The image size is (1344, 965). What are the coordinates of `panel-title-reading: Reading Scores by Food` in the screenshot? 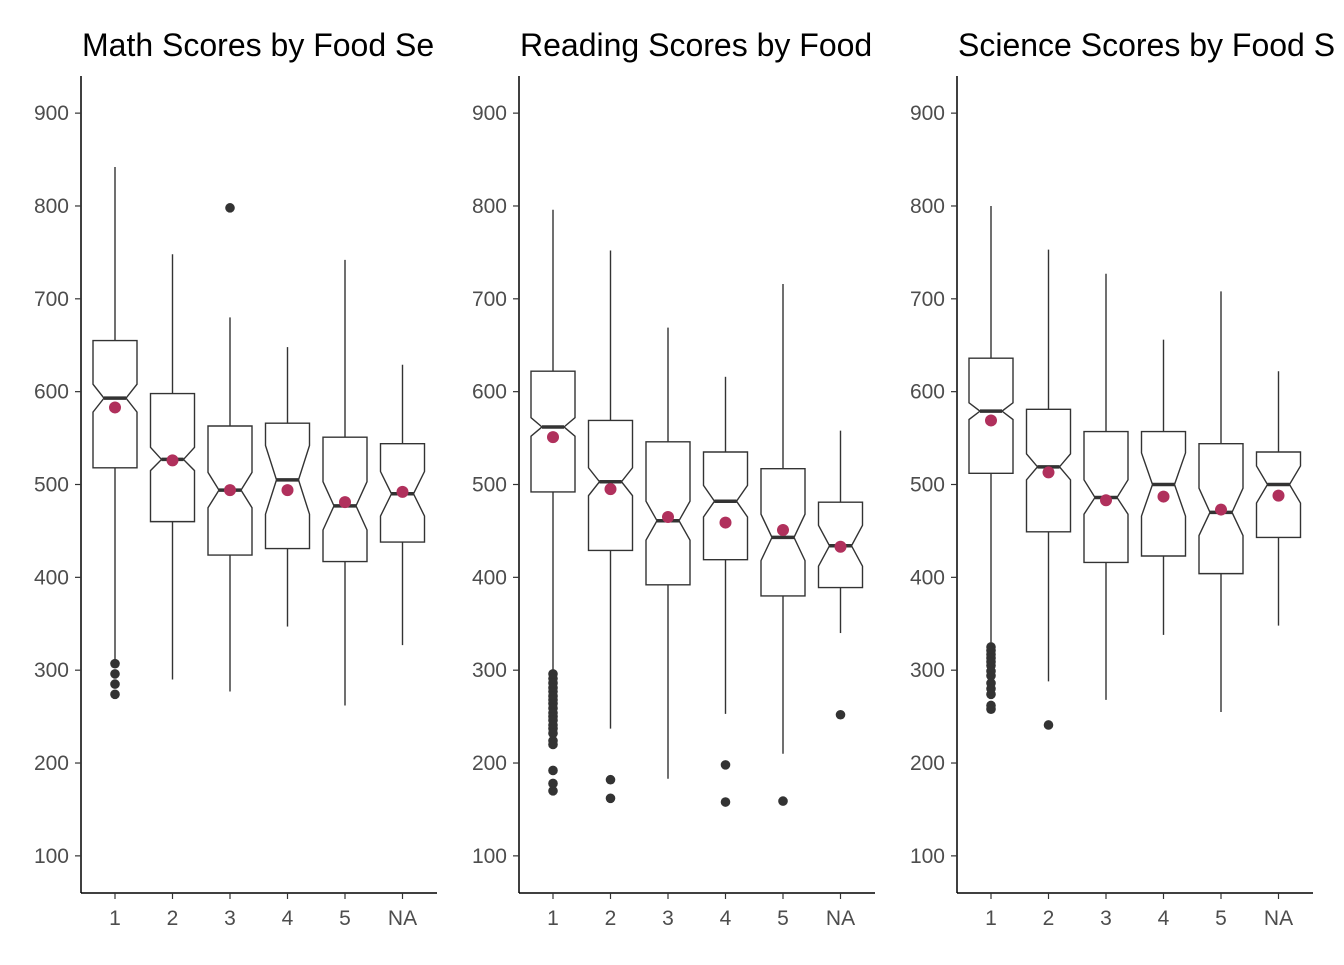 It's located at (696, 45).